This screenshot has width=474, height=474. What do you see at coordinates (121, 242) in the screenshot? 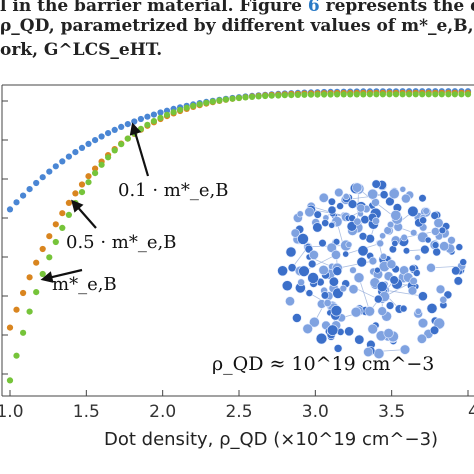
I see `series-annotation-label: 0.5 · m*_e,B` at bounding box center [121, 242].